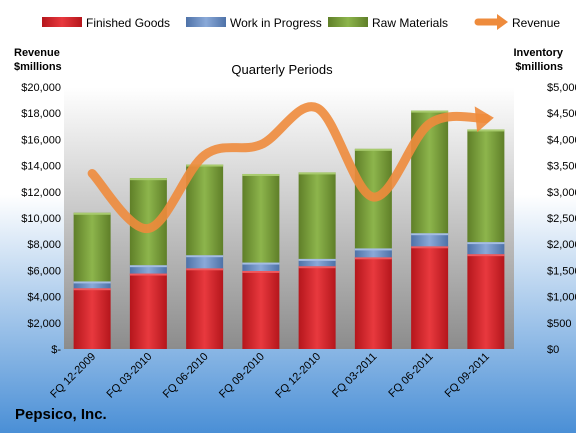  What do you see at coordinates (41, 140) in the screenshot?
I see `left-axis-tick-label: $16,000` at bounding box center [41, 140].